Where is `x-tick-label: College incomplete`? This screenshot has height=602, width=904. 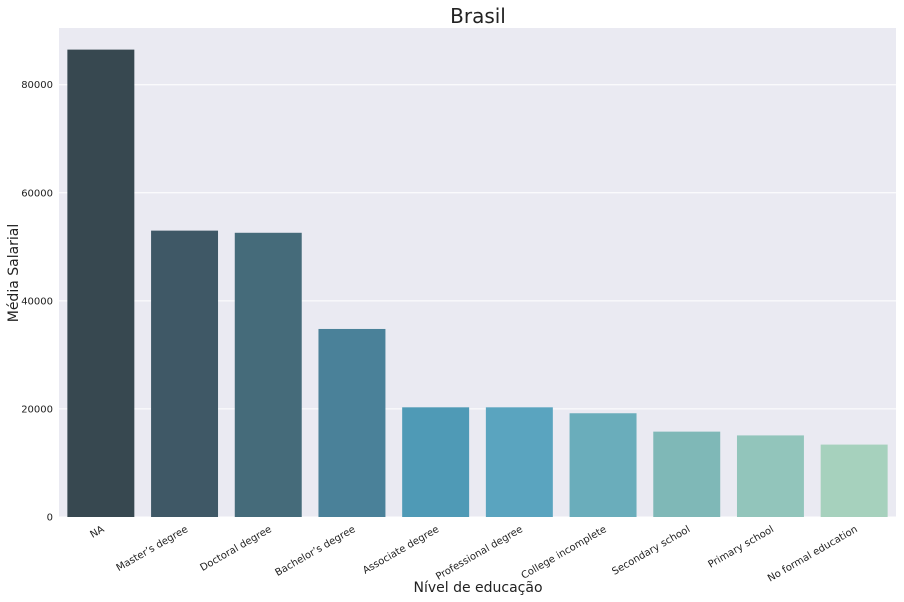
x-tick-label: College incomplete is located at coordinates (564, 553).